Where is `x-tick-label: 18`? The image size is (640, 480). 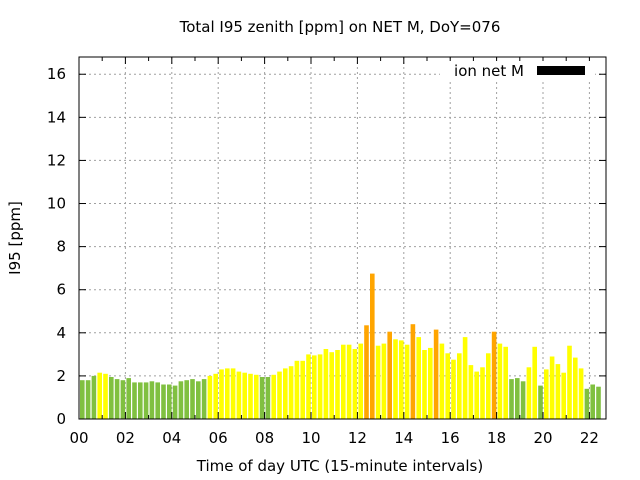 x-tick-label: 18 is located at coordinates (496, 438).